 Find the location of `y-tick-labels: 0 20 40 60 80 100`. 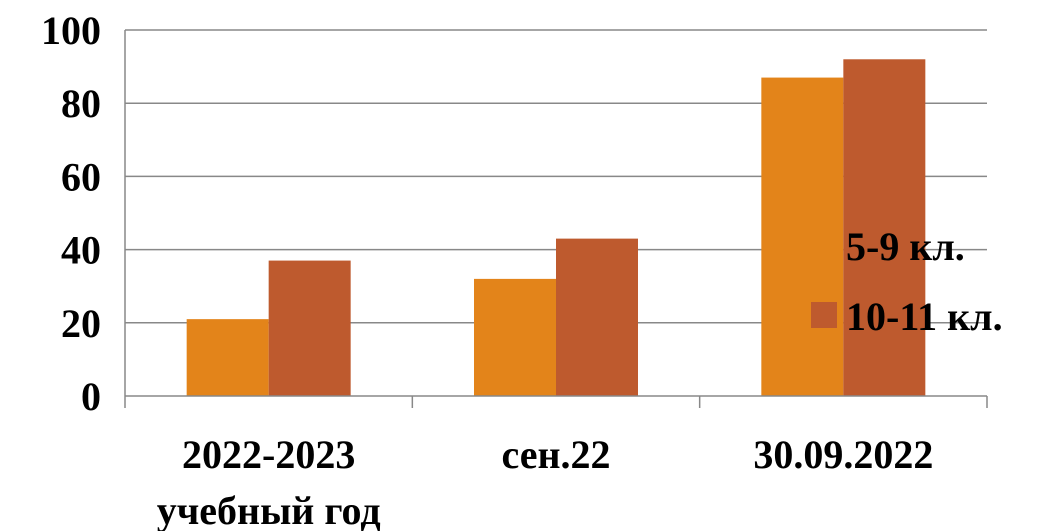

y-tick-labels: 0 20 40 60 80 100 is located at coordinates (71, 213).